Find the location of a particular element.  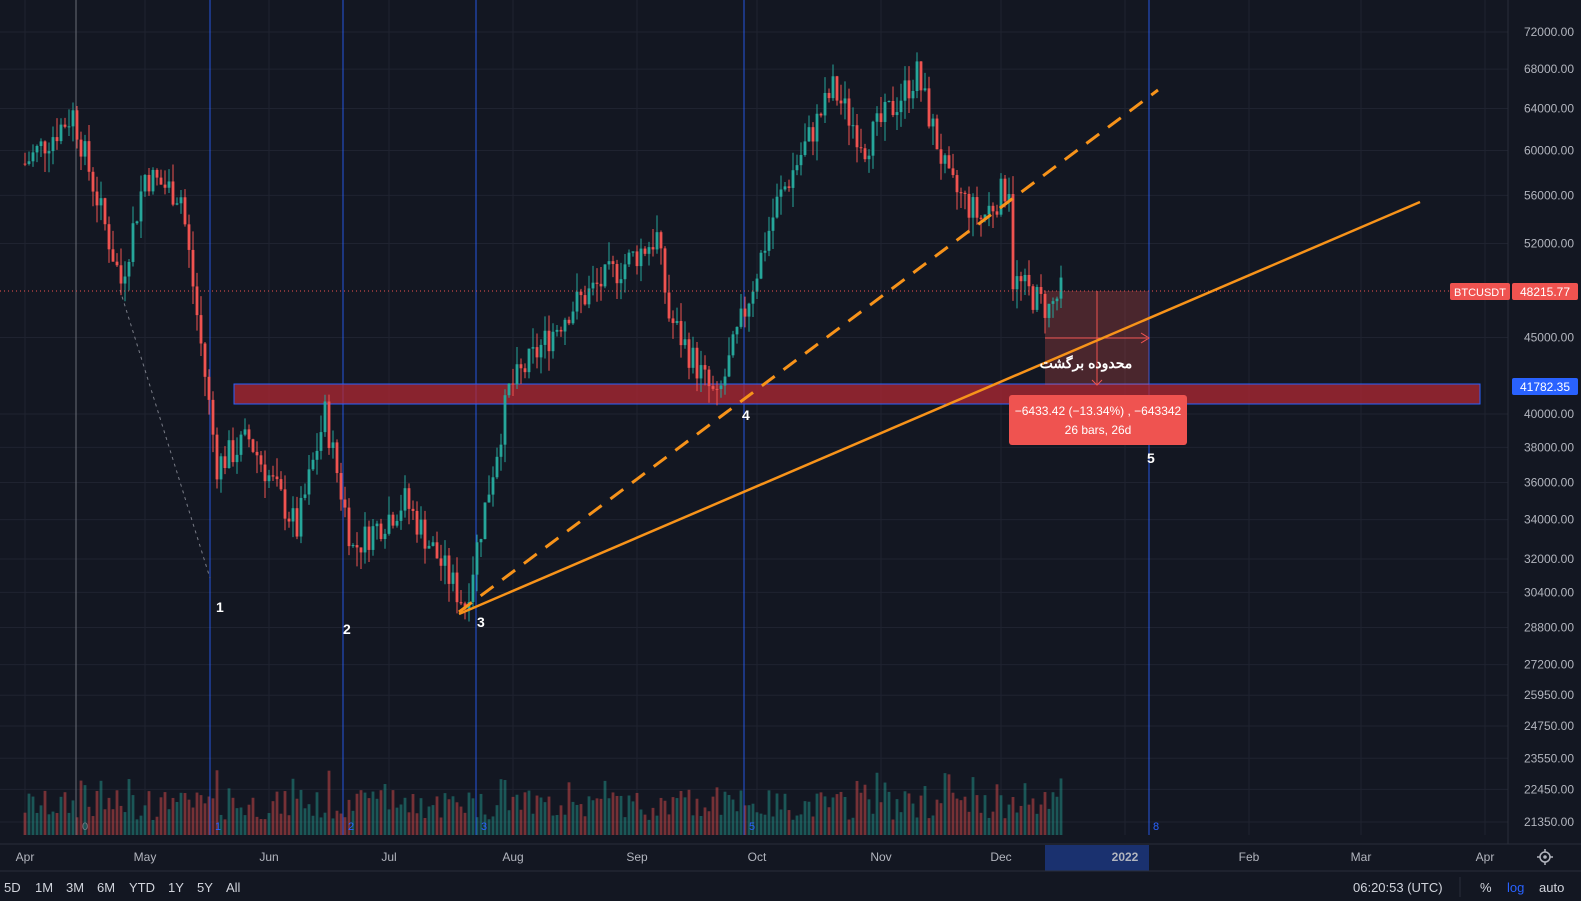

price-tick-label: 32000.00 is located at coordinates (1549, 559).